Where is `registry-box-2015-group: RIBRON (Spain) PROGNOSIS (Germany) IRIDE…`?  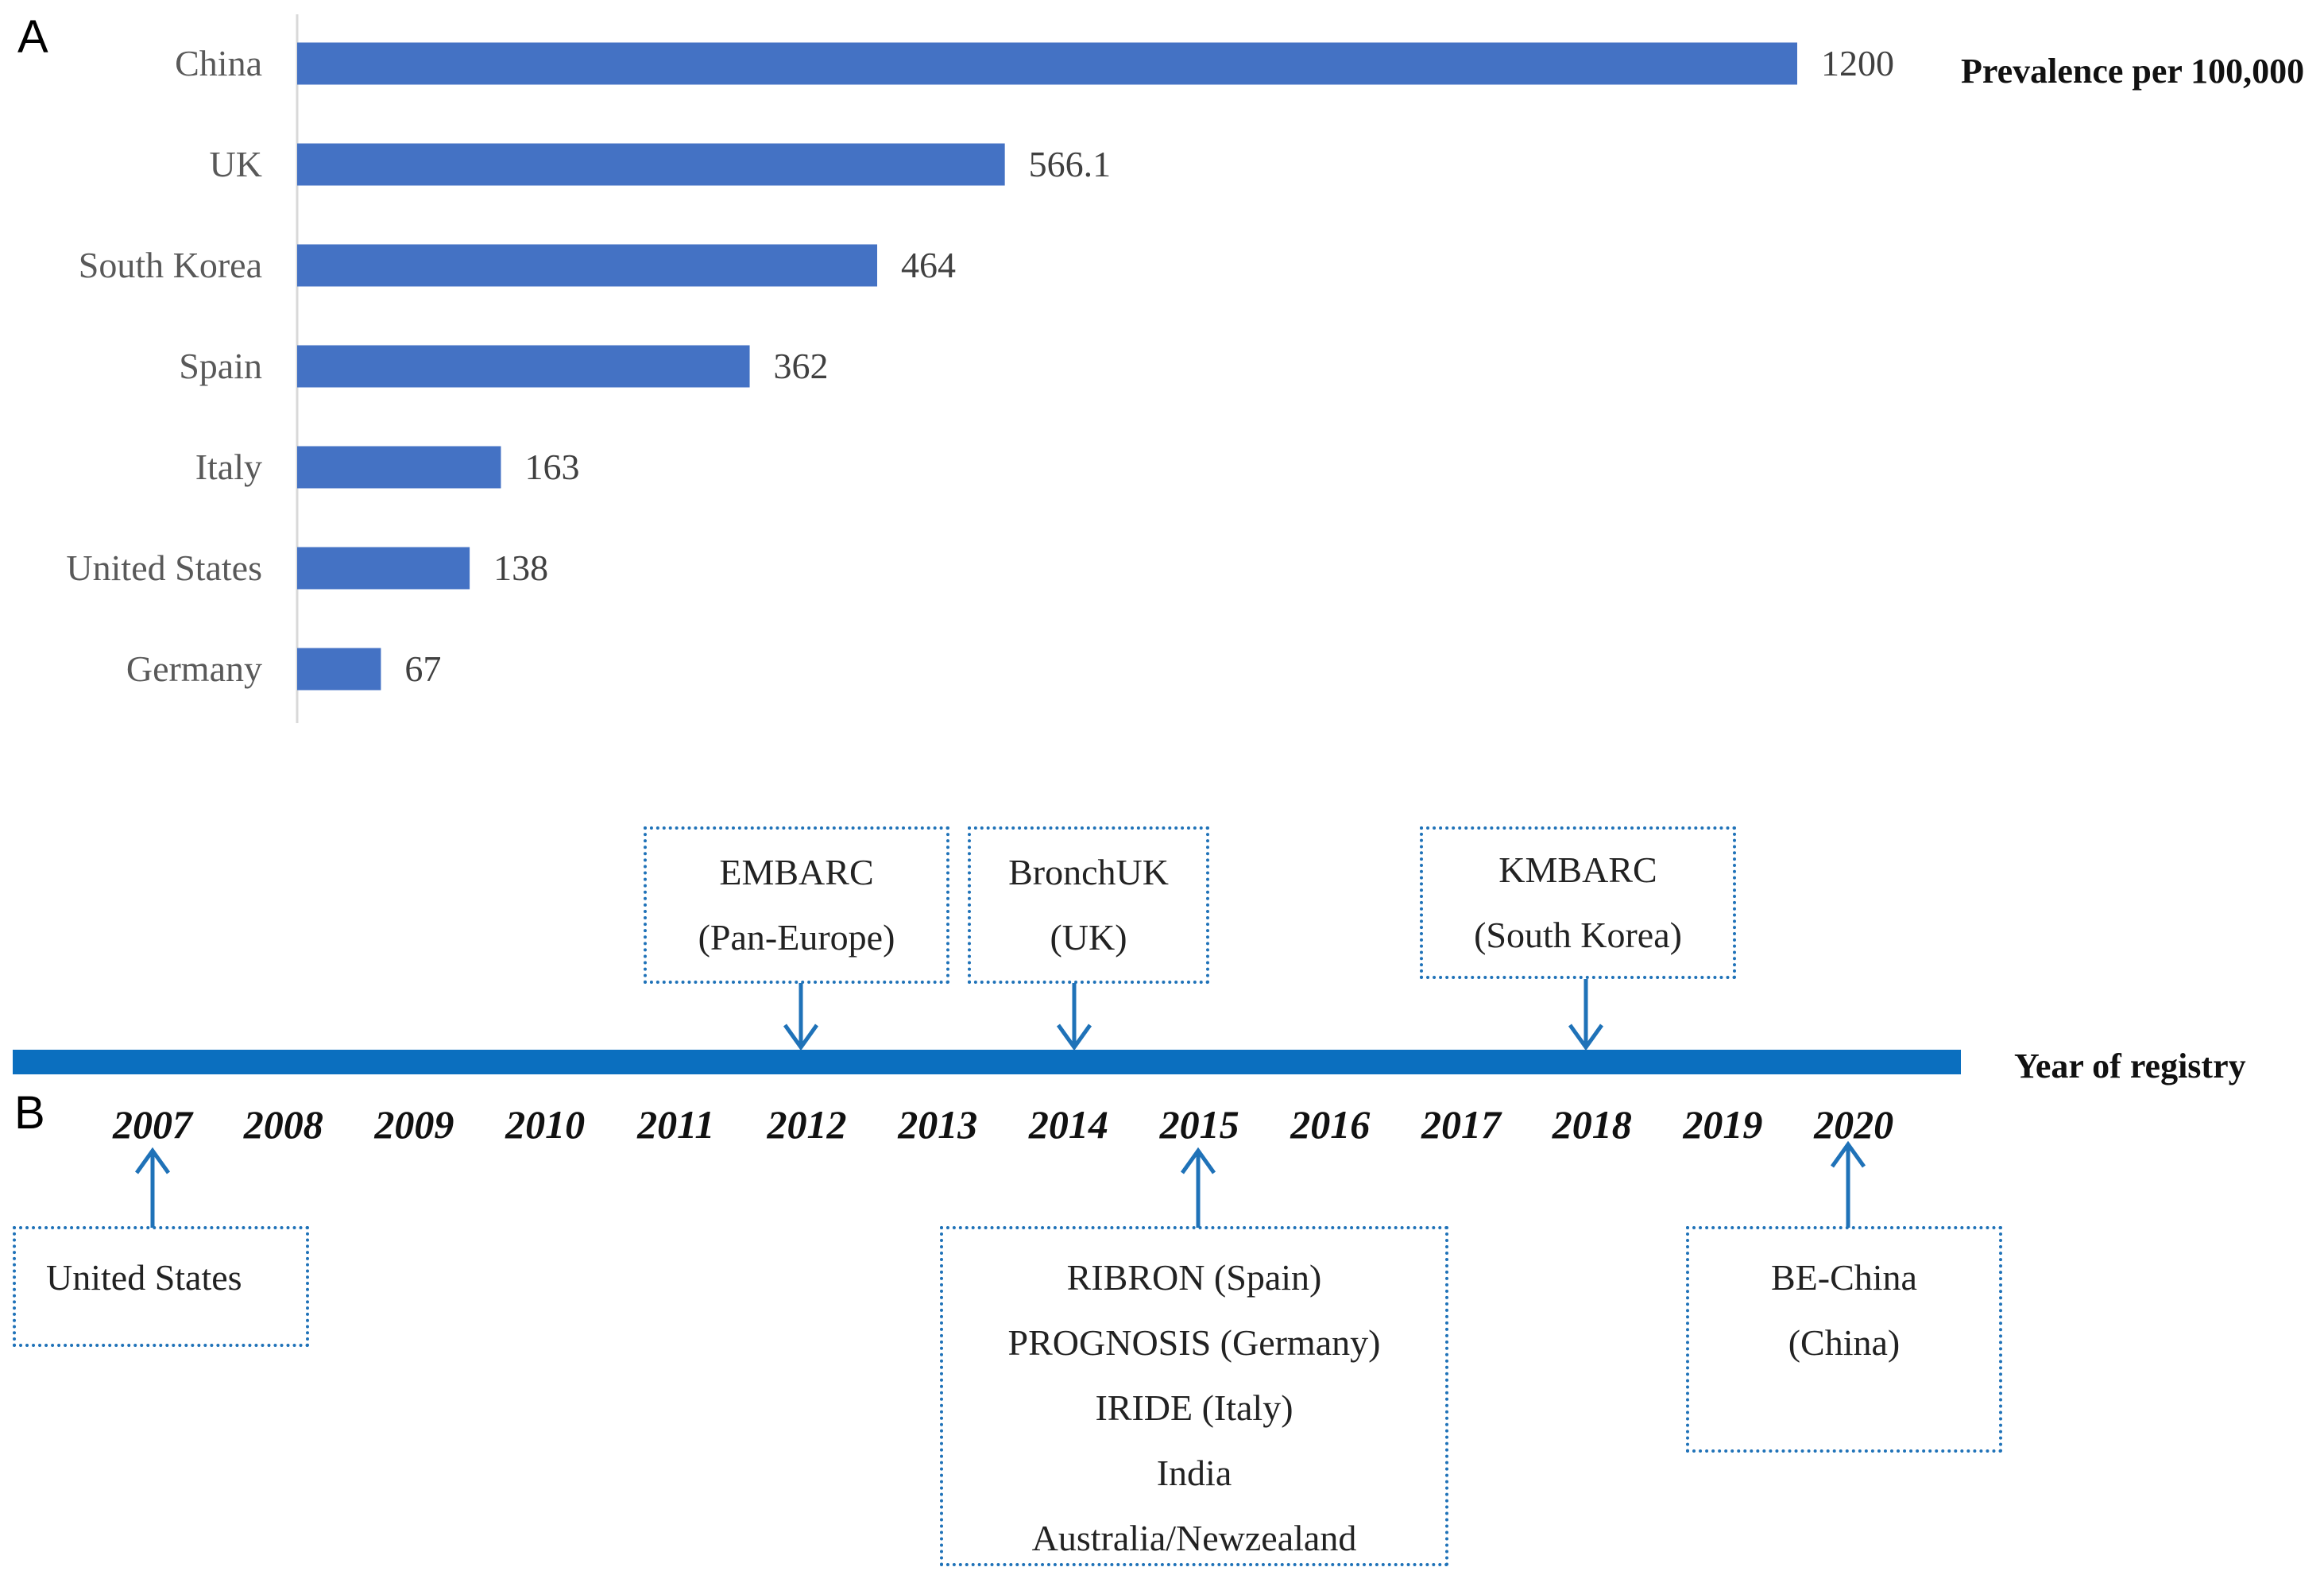
registry-box-2015-group: RIBRON (Spain) PROGNOSIS (Germany) IRIDE… is located at coordinates (1194, 1396).